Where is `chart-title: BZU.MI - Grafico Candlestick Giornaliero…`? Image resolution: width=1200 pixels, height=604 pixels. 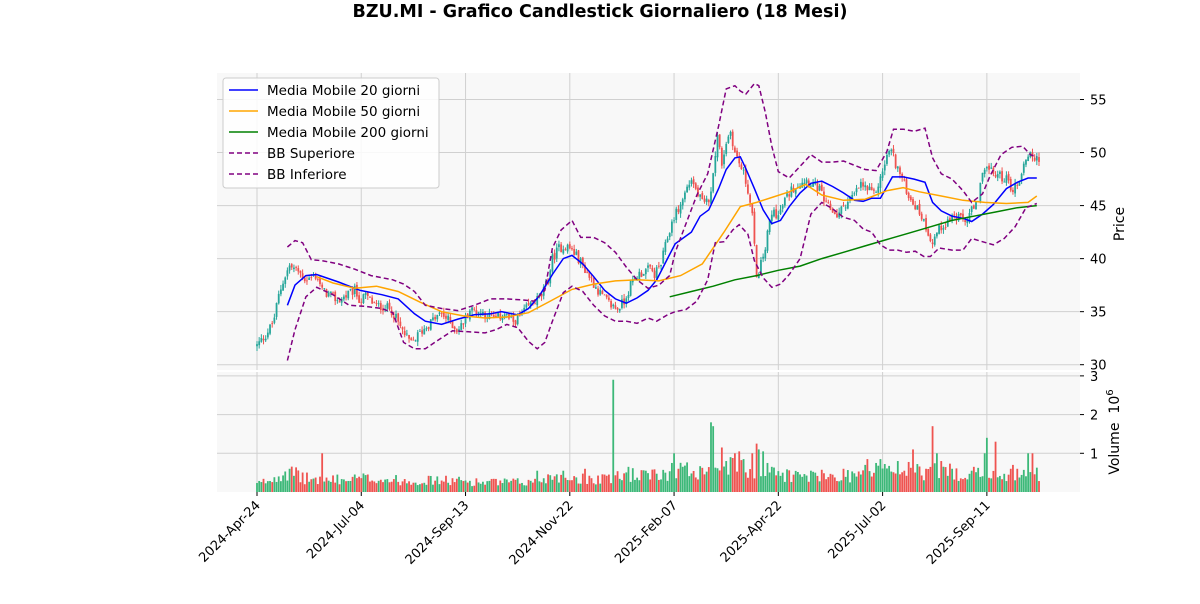
chart-title: BZU.MI - Grafico Candlestick Giornaliero… is located at coordinates (600, 12).